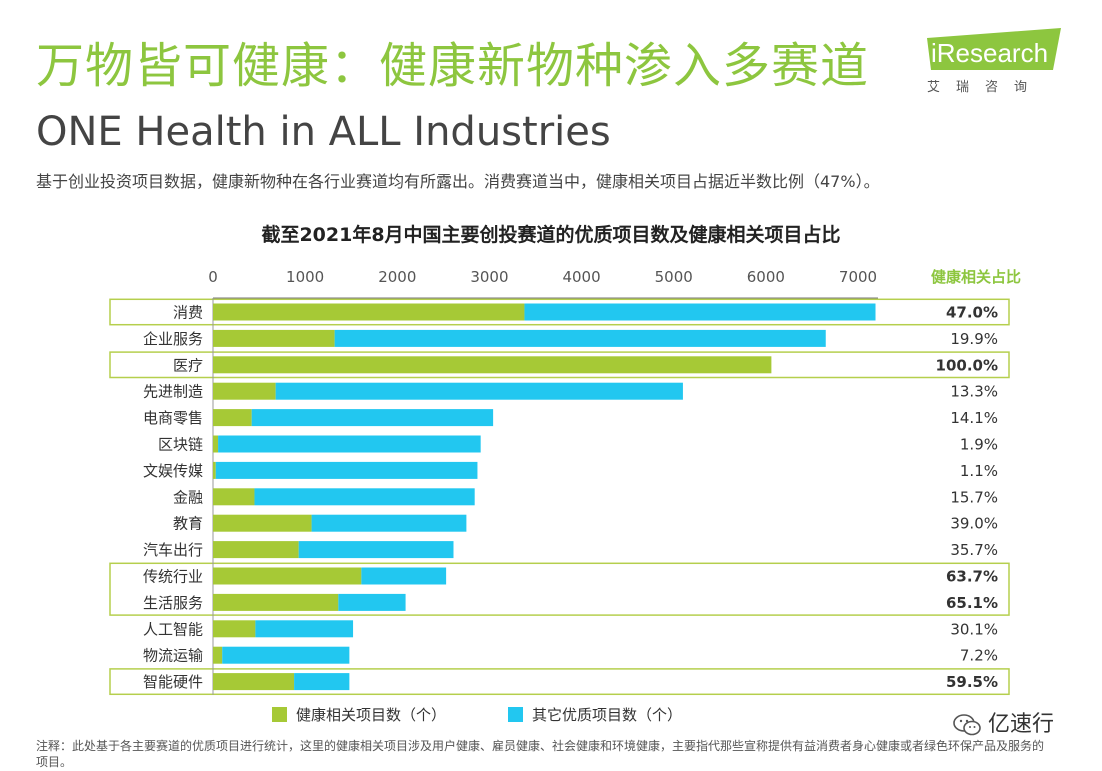 The width and height of the screenshot is (1102, 771). Describe the element at coordinates (188, 497) in the screenshot. I see `category-label: 金融` at that location.